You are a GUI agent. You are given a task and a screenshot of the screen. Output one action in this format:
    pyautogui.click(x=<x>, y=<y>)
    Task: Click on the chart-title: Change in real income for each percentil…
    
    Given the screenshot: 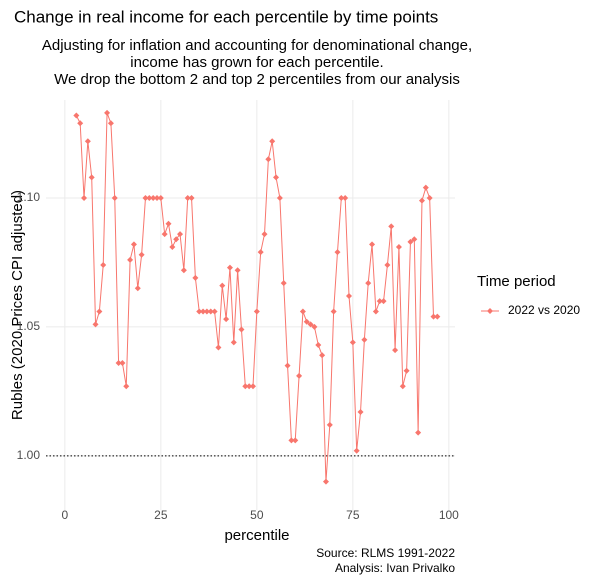 What is the action you would take?
    pyautogui.click(x=226, y=16)
    